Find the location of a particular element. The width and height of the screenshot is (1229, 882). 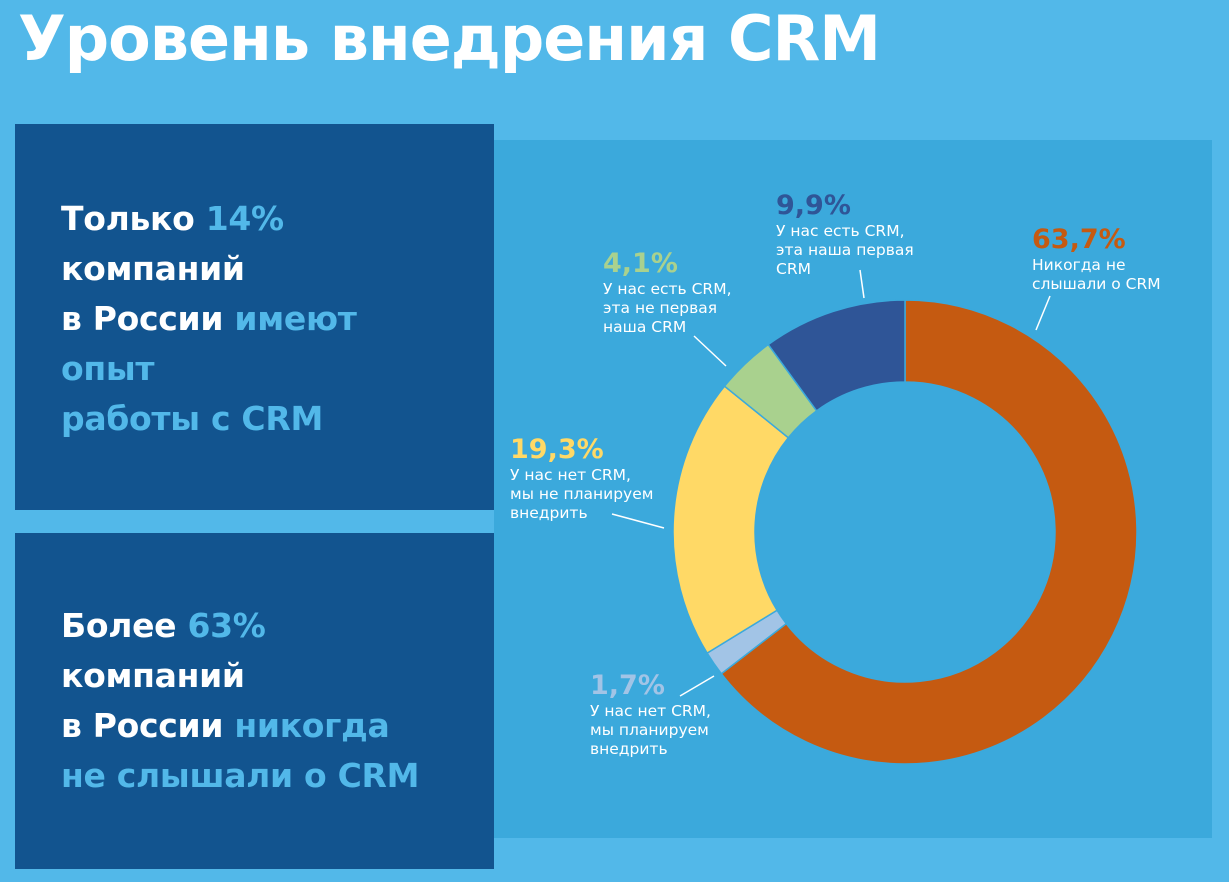

slice-description: мы планируем is located at coordinates (649, 730).